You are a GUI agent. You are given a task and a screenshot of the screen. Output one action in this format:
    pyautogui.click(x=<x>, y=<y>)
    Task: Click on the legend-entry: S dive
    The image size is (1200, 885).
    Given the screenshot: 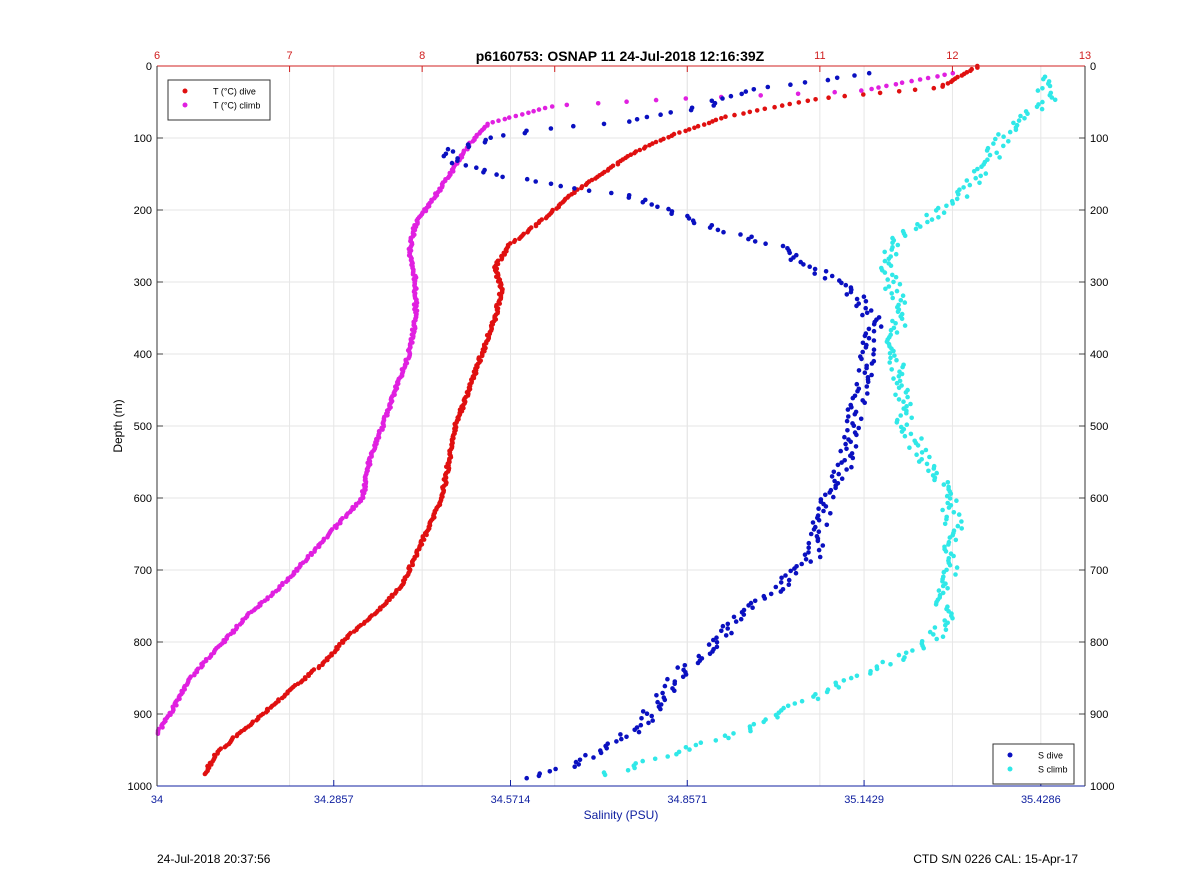 What is the action you would take?
    pyautogui.click(x=1050, y=756)
    